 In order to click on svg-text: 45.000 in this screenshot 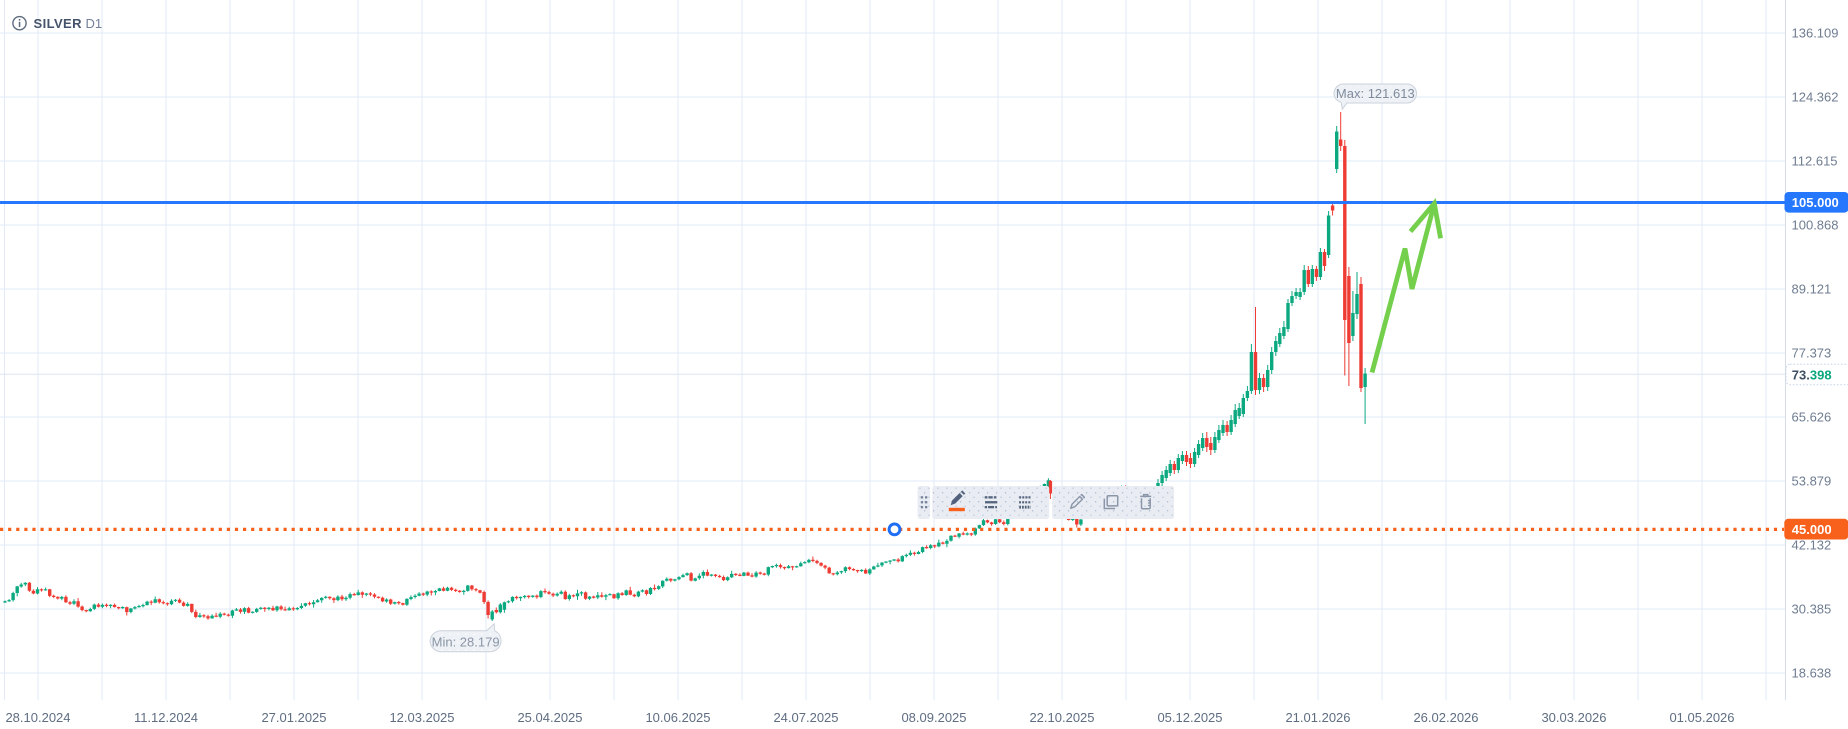, I will do `click(1812, 529)`.